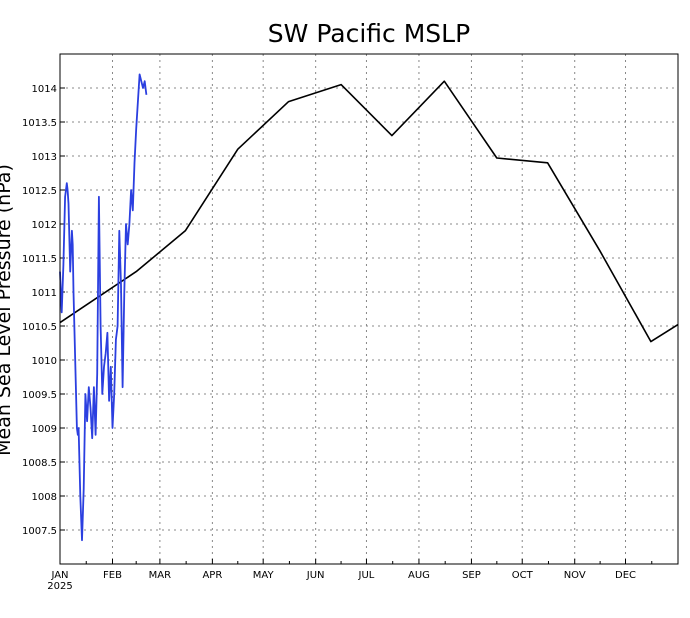  I want to click on x-tick-label: JAN, so click(59, 575).